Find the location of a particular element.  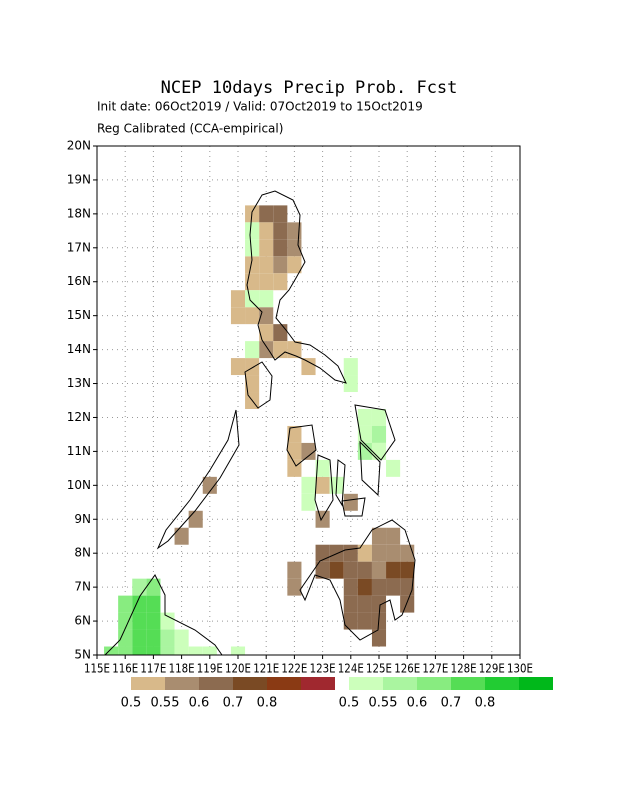

x-tick-label: 124E is located at coordinates (351, 669).